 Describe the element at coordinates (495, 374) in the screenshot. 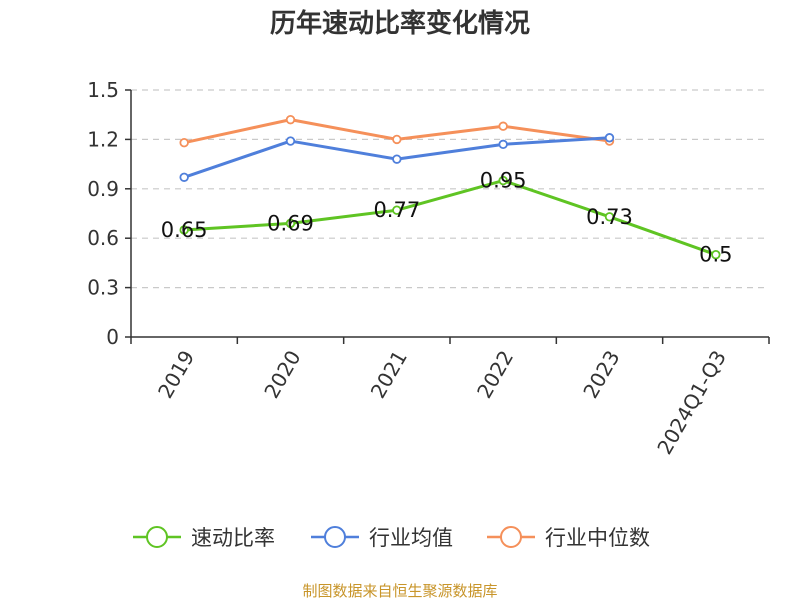

I see `x-tick-label: 2022` at that location.